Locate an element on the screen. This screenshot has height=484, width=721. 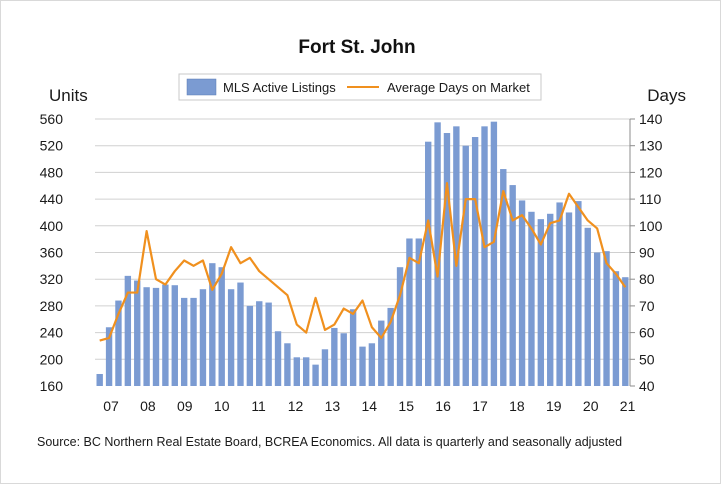
legend-label-listings: MLS Active Listings is located at coordinates (279, 87).